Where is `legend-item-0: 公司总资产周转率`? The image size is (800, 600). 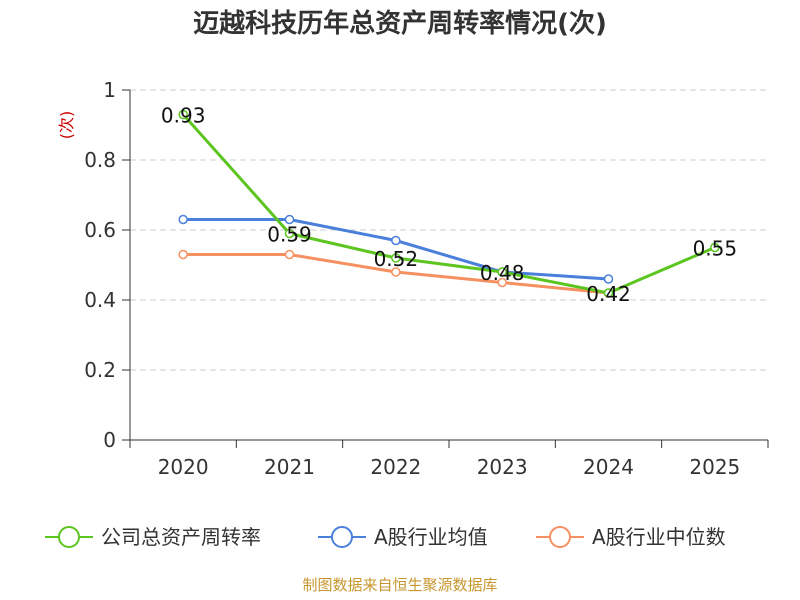
legend-item-0: 公司总资产周转率 is located at coordinates (153, 537).